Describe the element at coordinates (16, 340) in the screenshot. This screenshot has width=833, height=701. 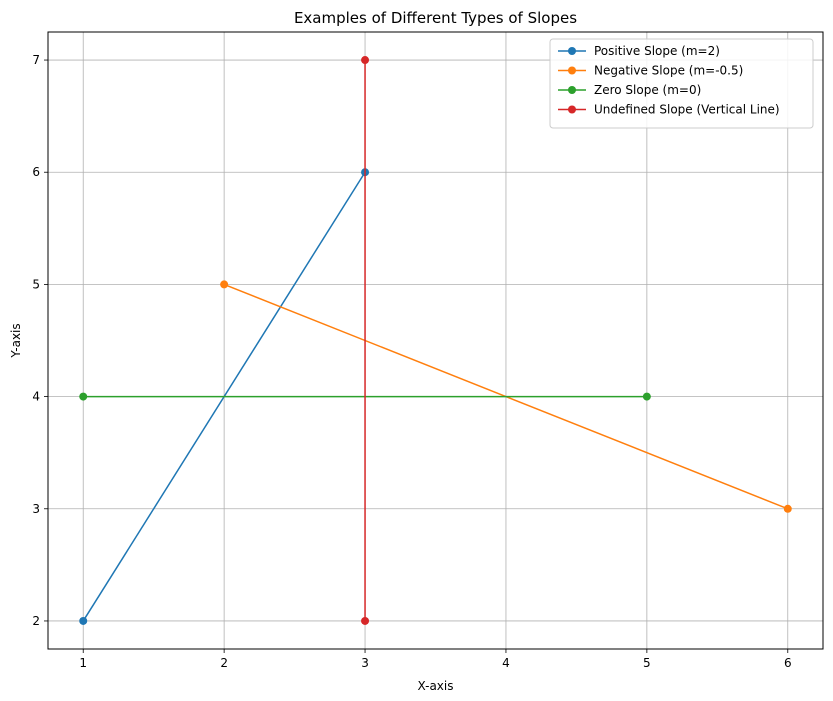
I see `y-axis-label: Y-axis` at that location.